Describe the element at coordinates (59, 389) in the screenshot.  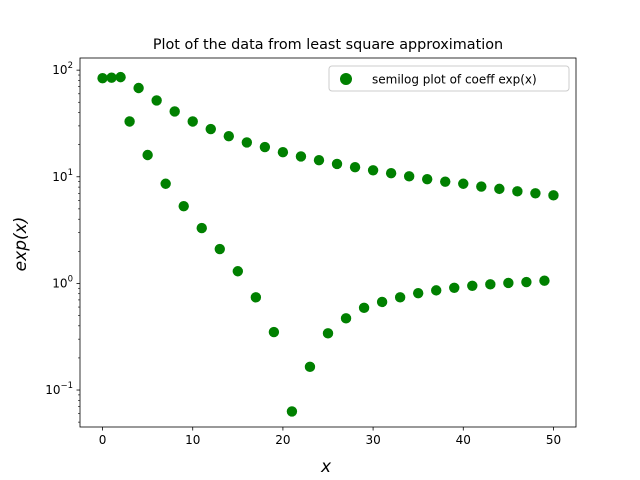
I see `y-tick-label: 10⁻¹` at that location.